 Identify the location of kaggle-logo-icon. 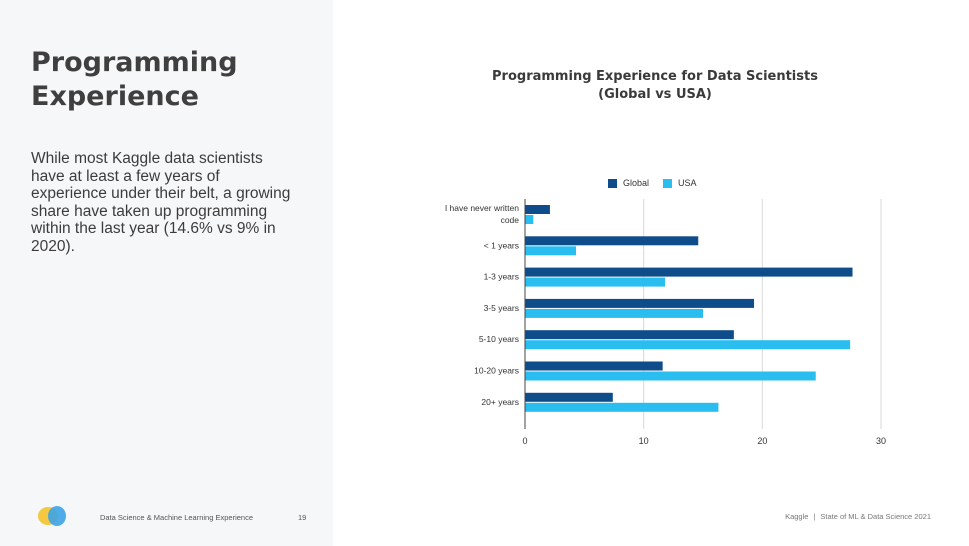
(52, 516).